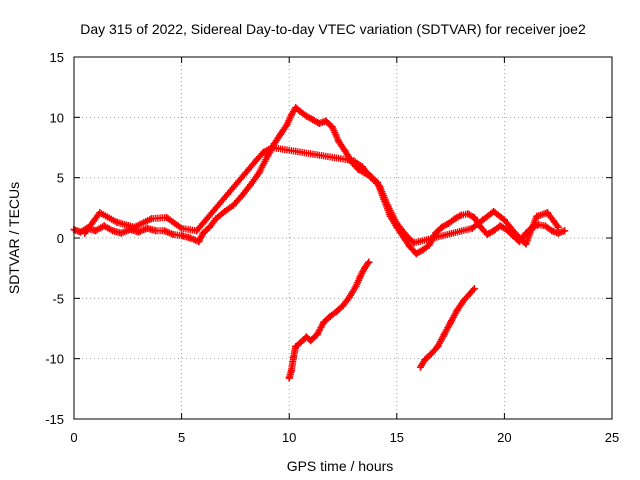 This screenshot has height=480, width=640. Describe the element at coordinates (58, 298) in the screenshot. I see `y-tick-label: -5` at that location.